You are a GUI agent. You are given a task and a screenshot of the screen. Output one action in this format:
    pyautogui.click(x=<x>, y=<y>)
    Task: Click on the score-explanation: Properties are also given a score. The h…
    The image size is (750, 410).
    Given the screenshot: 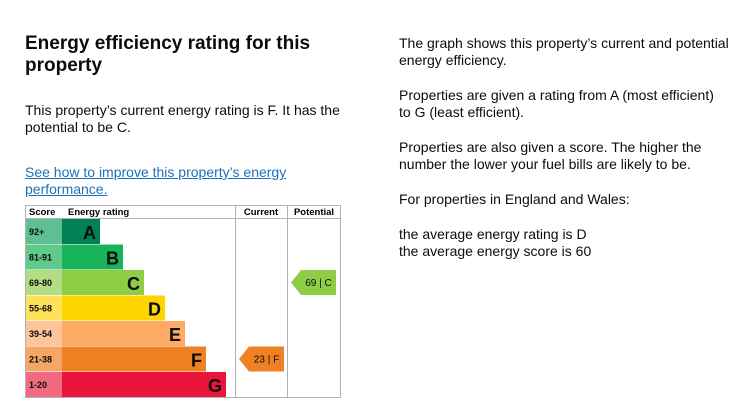 What is the action you would take?
    pyautogui.click(x=550, y=155)
    